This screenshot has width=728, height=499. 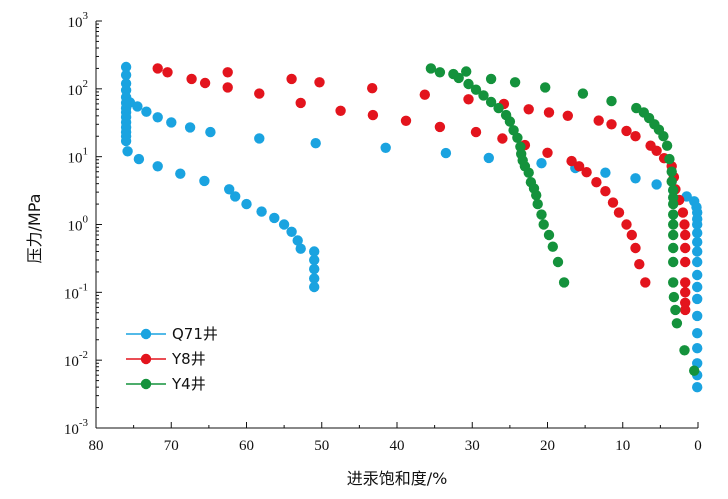 I want to click on y-axis-title: 压力/MPa, so click(x=34, y=229).